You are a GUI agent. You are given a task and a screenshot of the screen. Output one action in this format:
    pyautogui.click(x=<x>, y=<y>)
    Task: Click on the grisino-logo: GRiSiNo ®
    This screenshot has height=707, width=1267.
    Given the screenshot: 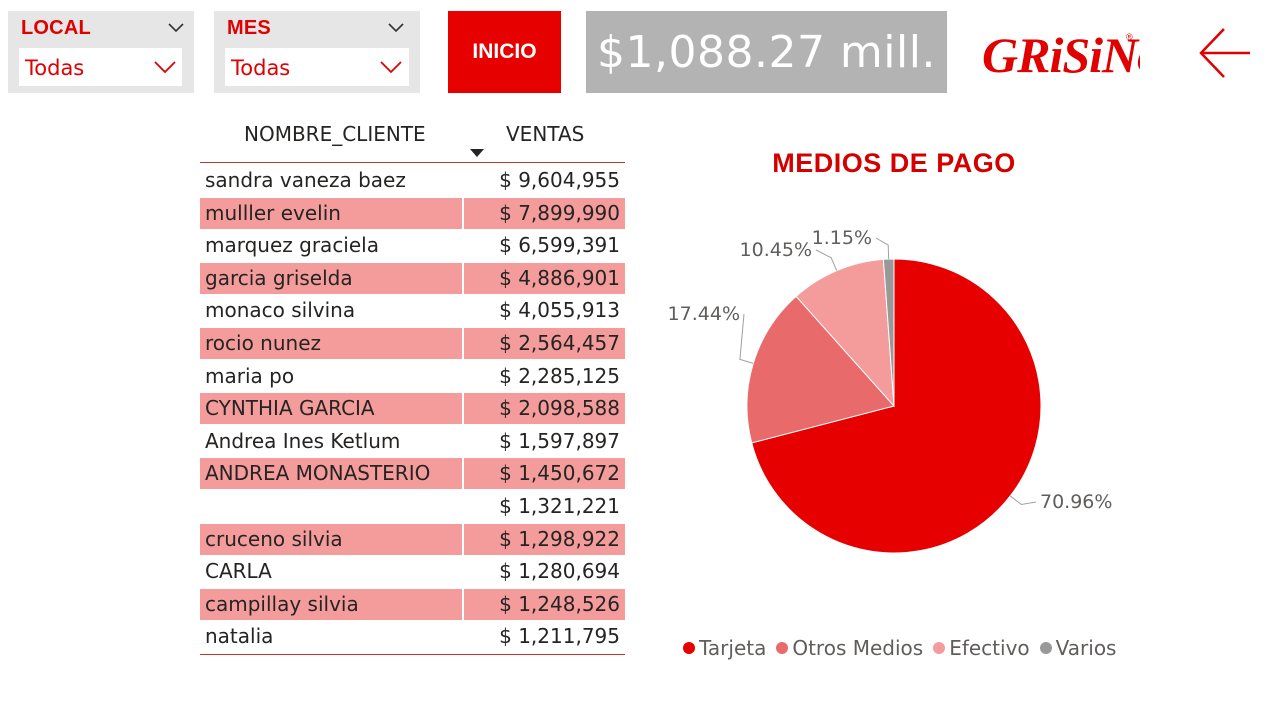 What is the action you would take?
    pyautogui.click(x=1061, y=55)
    